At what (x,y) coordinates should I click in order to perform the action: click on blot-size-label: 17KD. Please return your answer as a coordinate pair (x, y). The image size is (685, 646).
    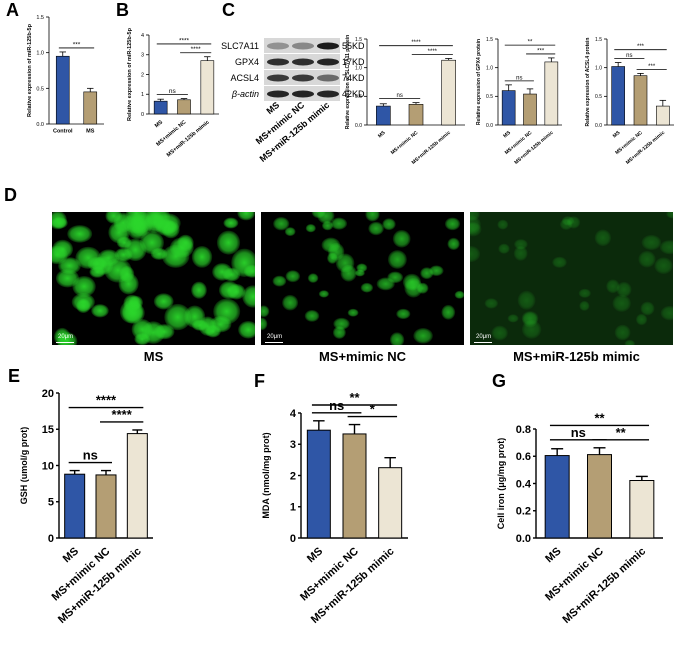
    Looking at the image, I should click on (353, 62).